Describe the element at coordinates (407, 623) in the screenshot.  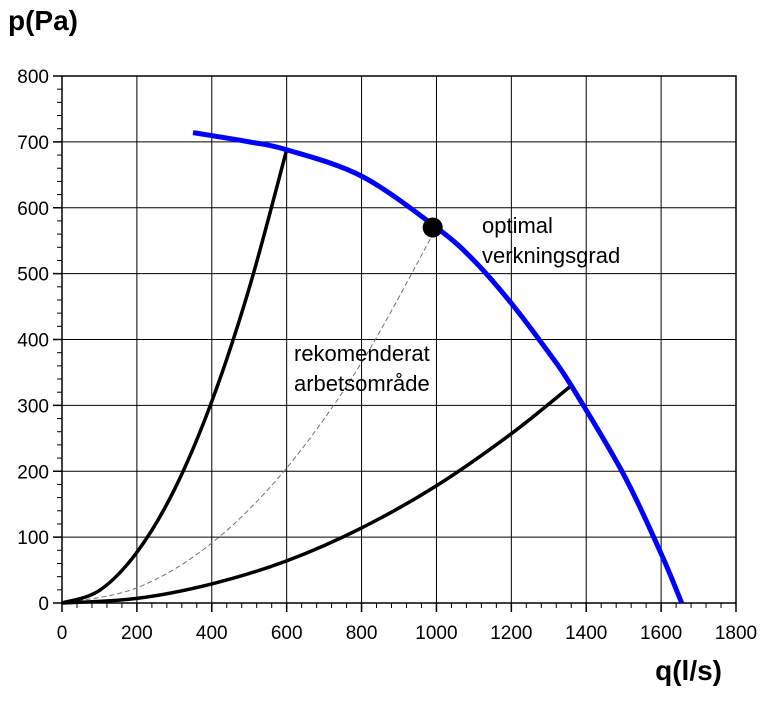
I see `x-axis-ticks: 0 200 400 600 800 1000 1200 1400 1600 1800` at that location.